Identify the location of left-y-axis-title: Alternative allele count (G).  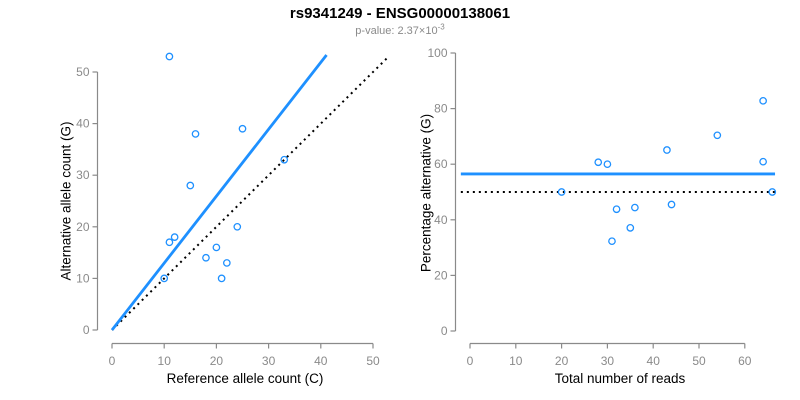
(66, 201).